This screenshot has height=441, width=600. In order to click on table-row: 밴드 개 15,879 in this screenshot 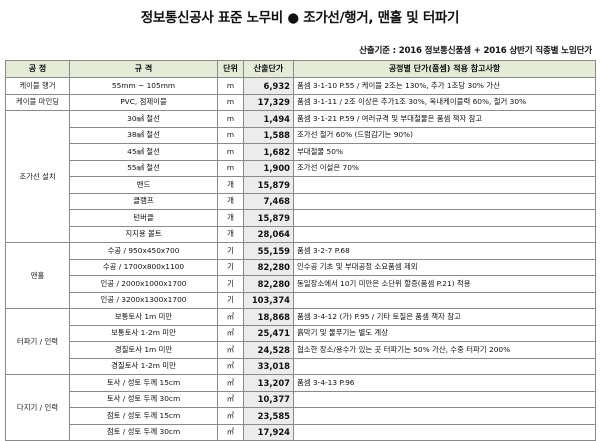, I will do `click(301, 185)`.